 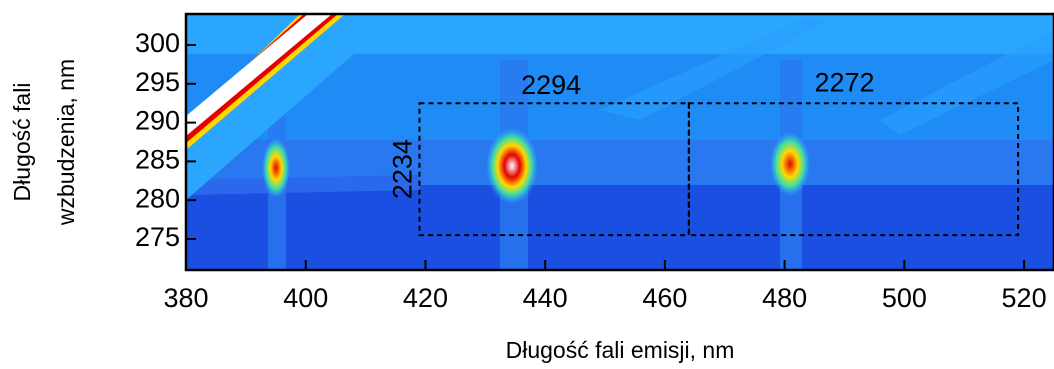 What do you see at coordinates (904, 298) in the screenshot?
I see `x-tick-label: 500` at bounding box center [904, 298].